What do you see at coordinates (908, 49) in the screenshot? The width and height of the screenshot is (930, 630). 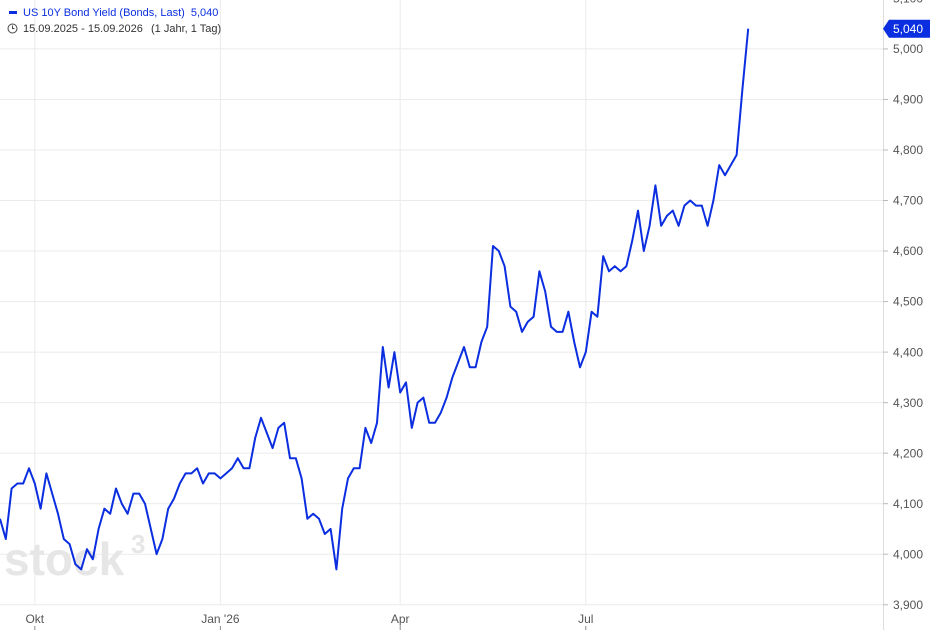 I see `y-tick-label: 5,000` at bounding box center [908, 49].